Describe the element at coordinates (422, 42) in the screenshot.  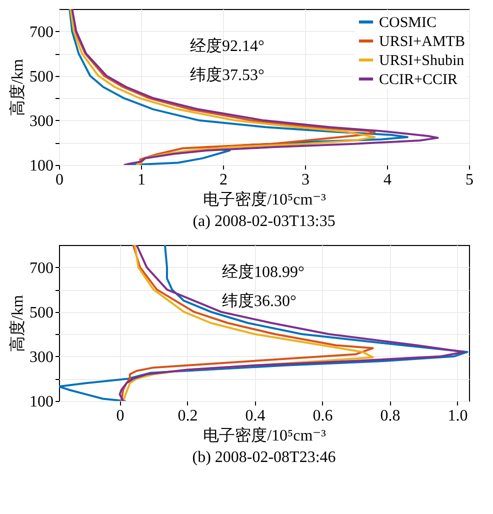
I see `legend-label: URSI+AMTB` at that location.